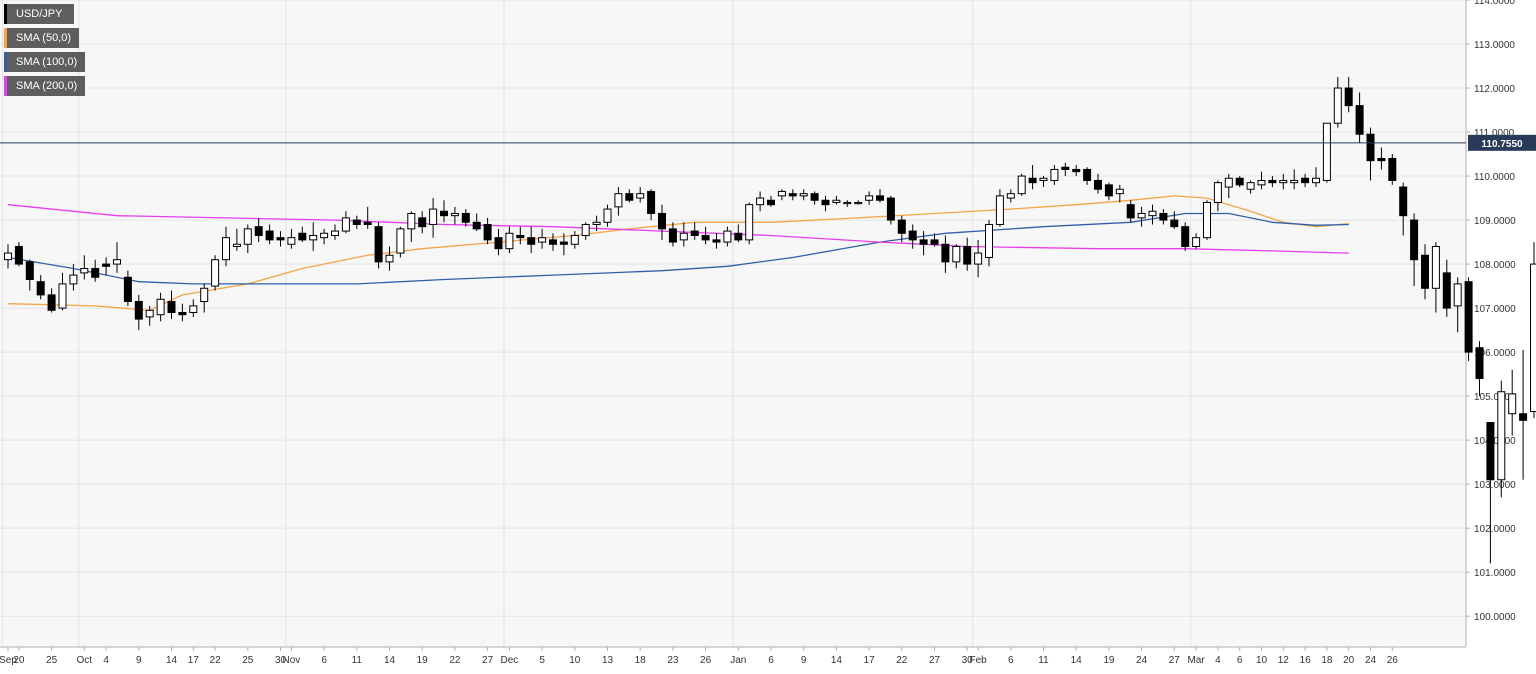  I want to click on y-tick-label: 112.0000, so click(1494, 89).